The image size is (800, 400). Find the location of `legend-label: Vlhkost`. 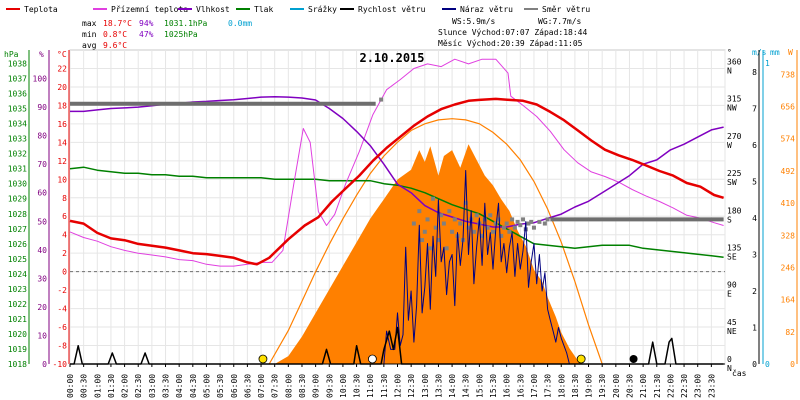

legend-label: Vlhkost is located at coordinates (213, 9).